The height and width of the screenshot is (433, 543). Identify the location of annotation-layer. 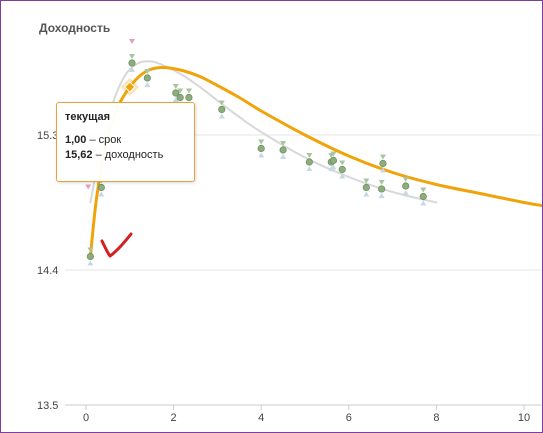
(116, 245).